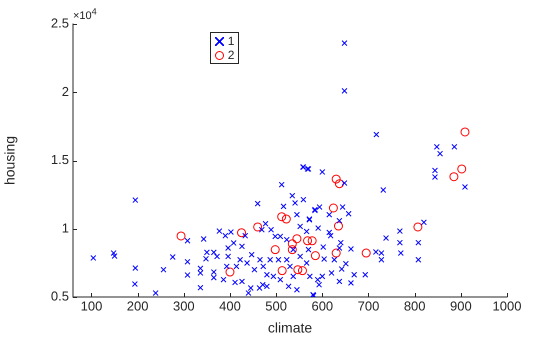 The height and width of the screenshot is (337, 560). What do you see at coordinates (230, 306) in the screenshot?
I see `x-tick-label: 400` at bounding box center [230, 306].